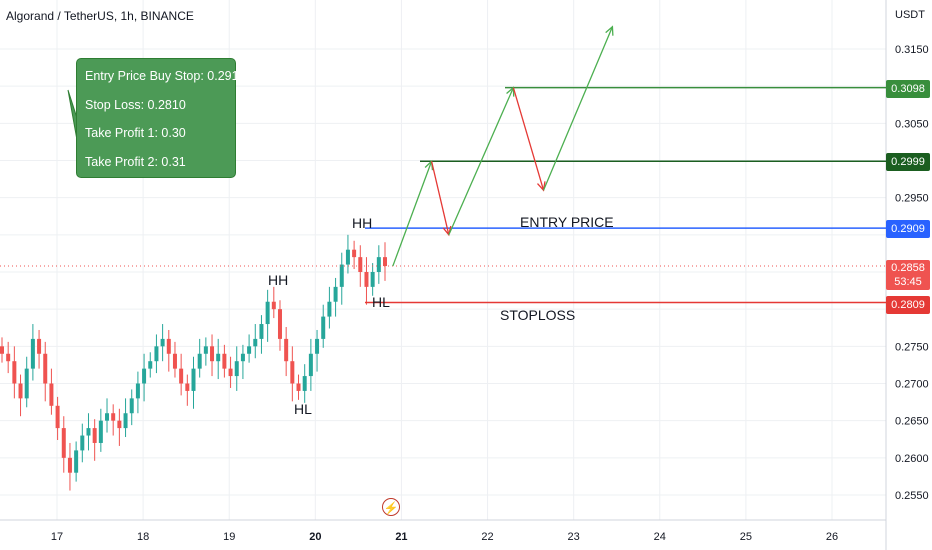  I want to click on info-box-pointer, so click(72, 115).